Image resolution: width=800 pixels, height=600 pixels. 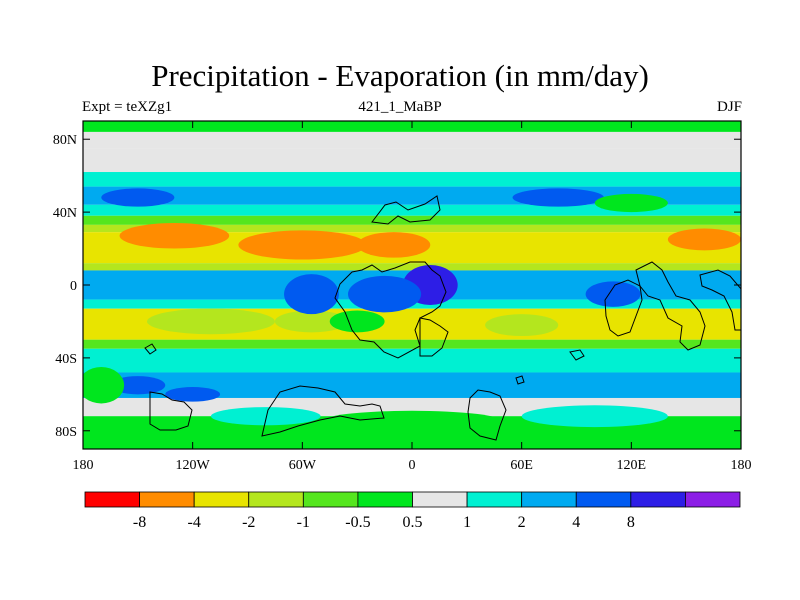 What do you see at coordinates (73, 286) in the screenshot?
I see `y-tick-label: 0` at bounding box center [73, 286].